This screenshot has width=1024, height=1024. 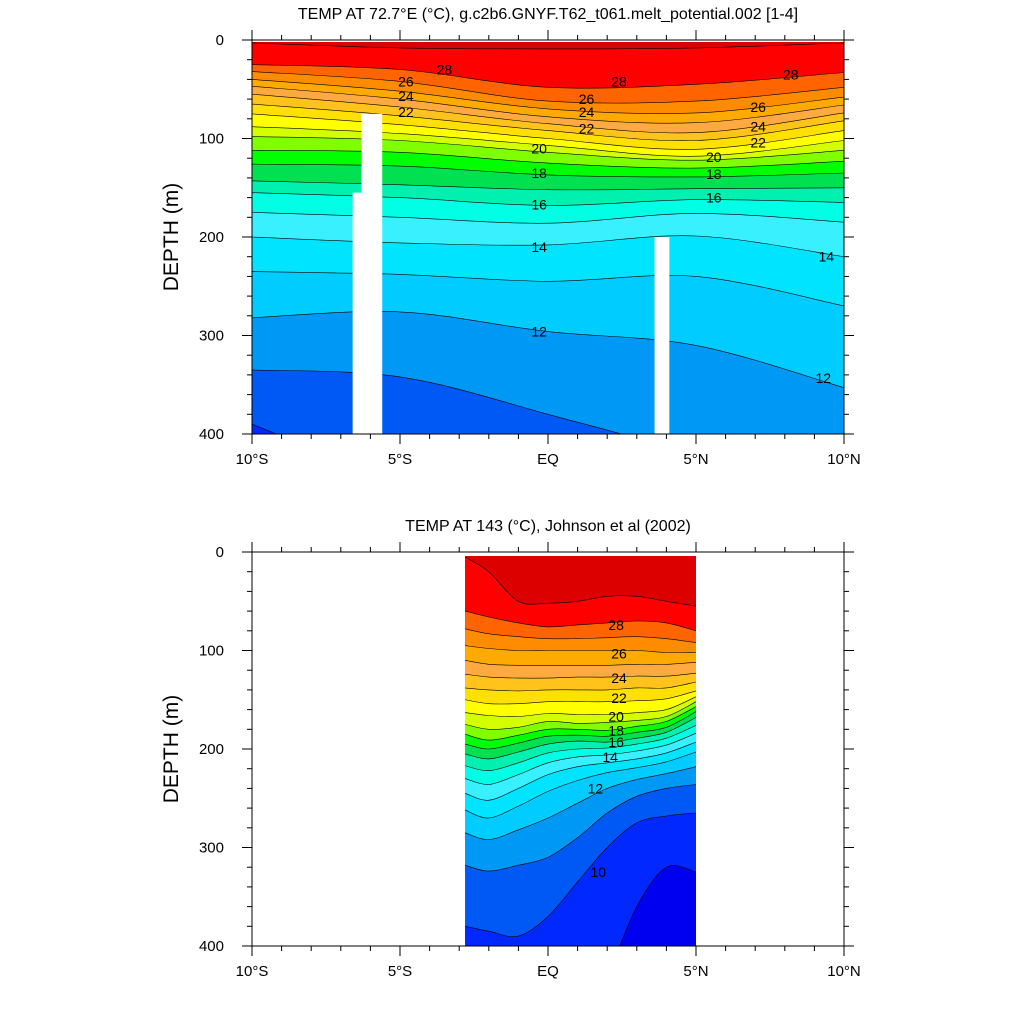 I want to click on panel-bottom-fill, so click(x=580, y=751).